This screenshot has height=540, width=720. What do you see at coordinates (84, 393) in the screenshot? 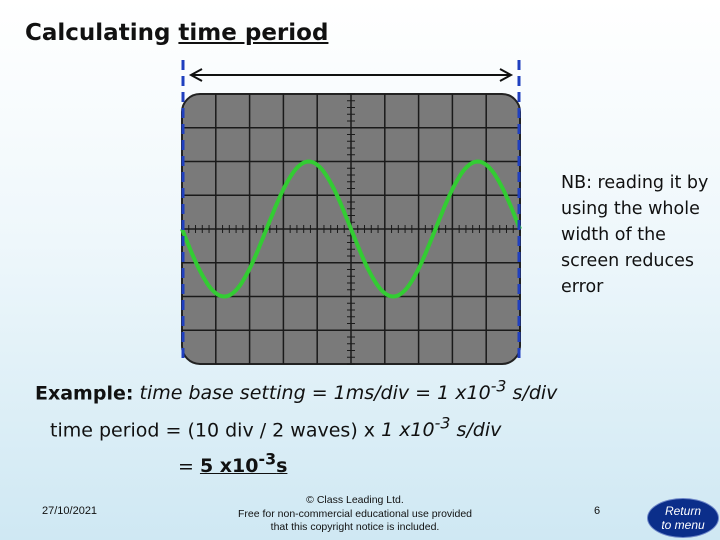
I see `example-label: Example:` at bounding box center [84, 393].